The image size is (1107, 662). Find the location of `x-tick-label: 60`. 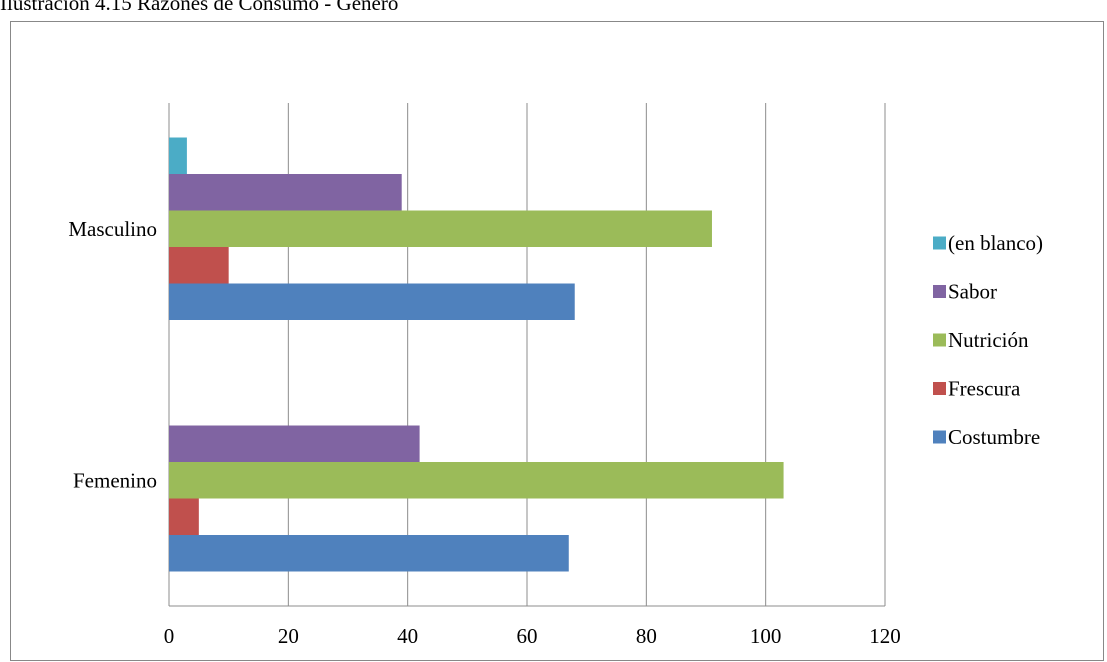

x-tick-label: 60 is located at coordinates (527, 636).